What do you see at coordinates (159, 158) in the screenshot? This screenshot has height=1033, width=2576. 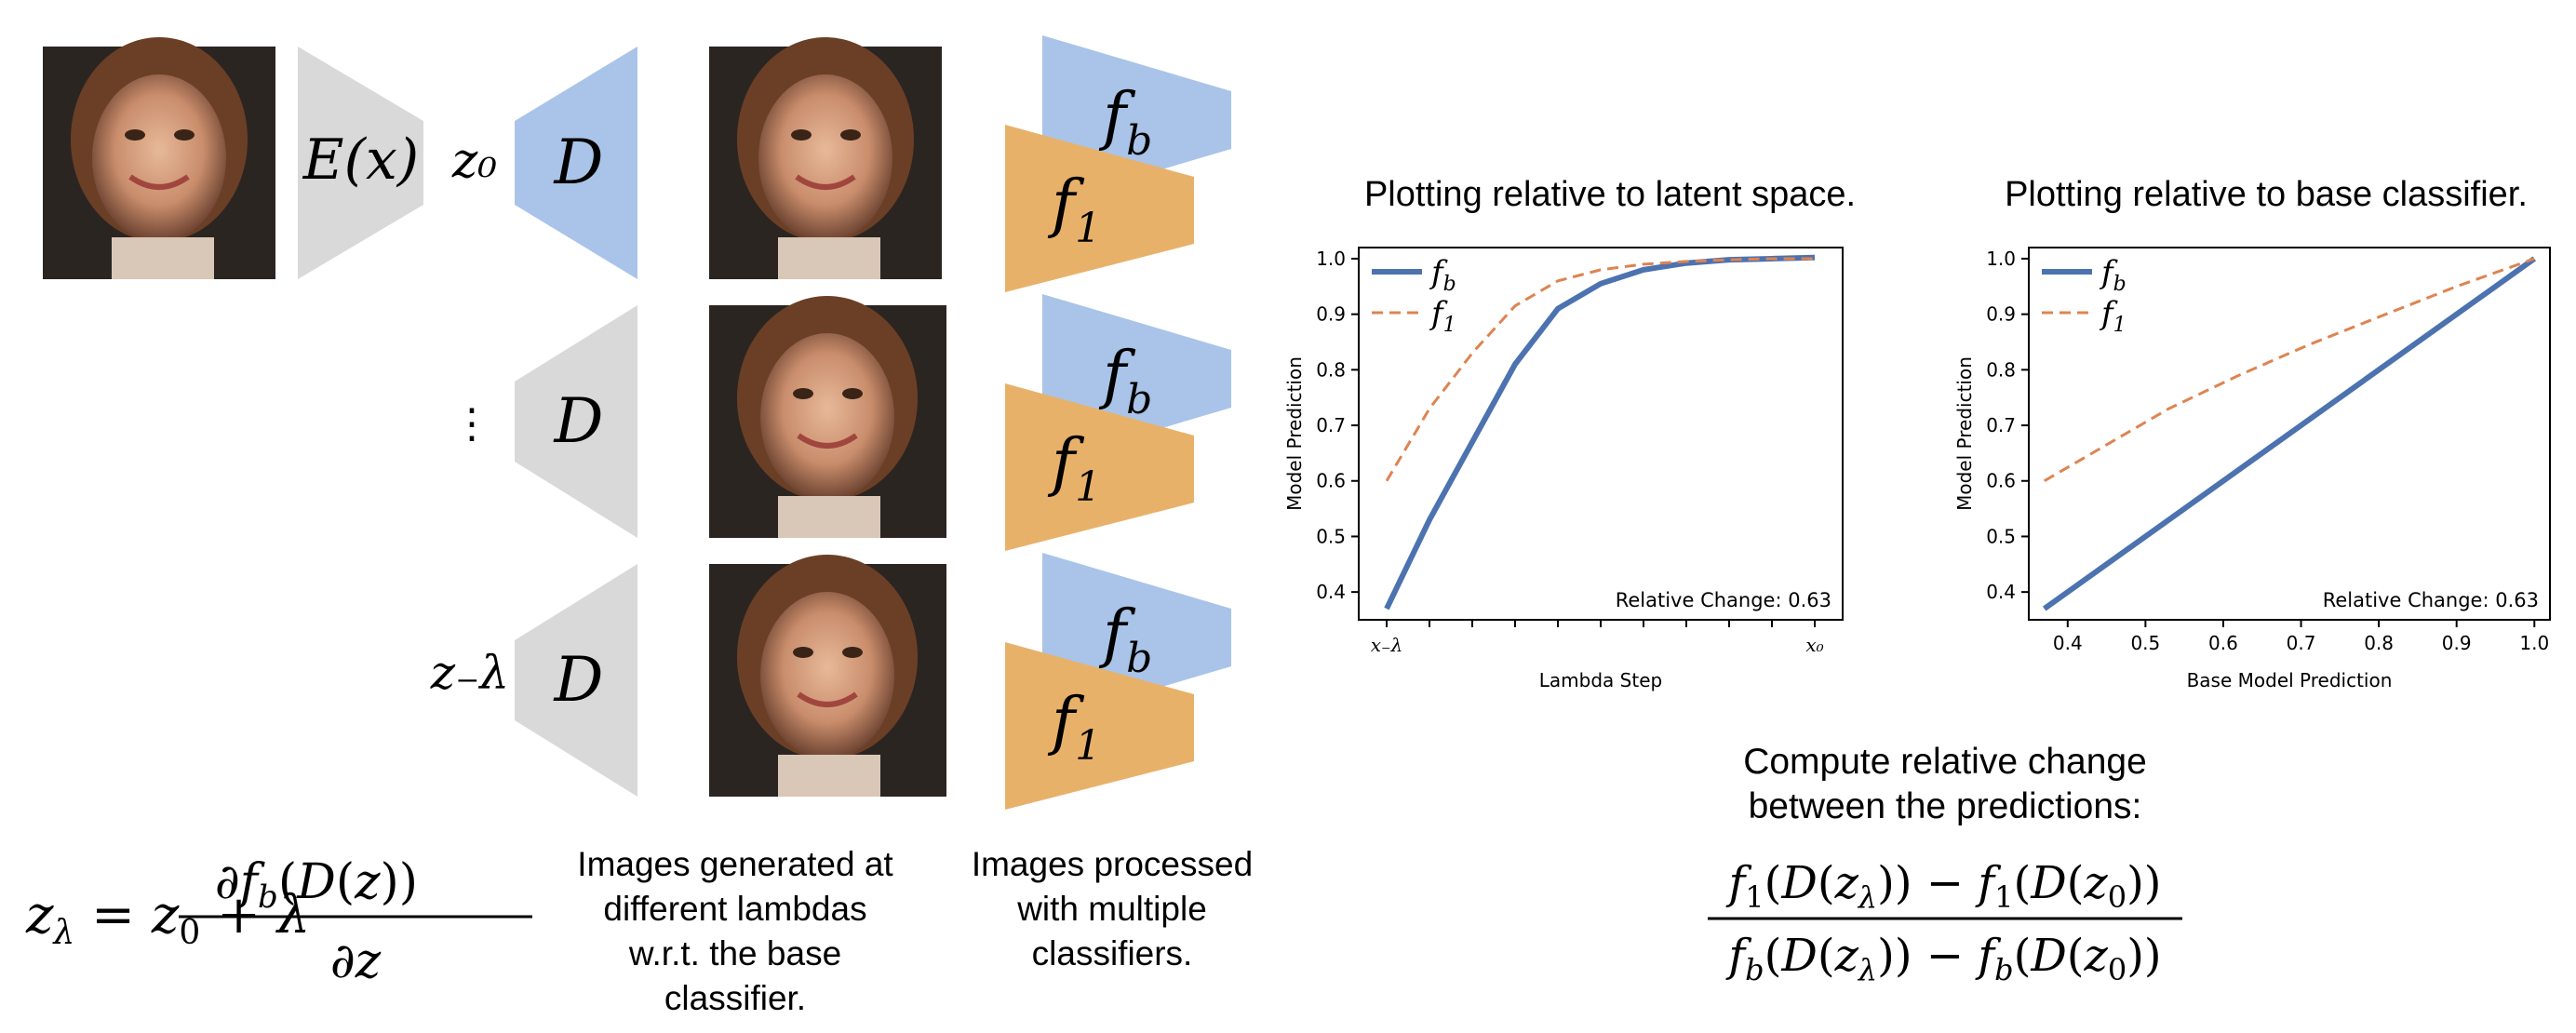 I see `input-face-image` at bounding box center [159, 158].